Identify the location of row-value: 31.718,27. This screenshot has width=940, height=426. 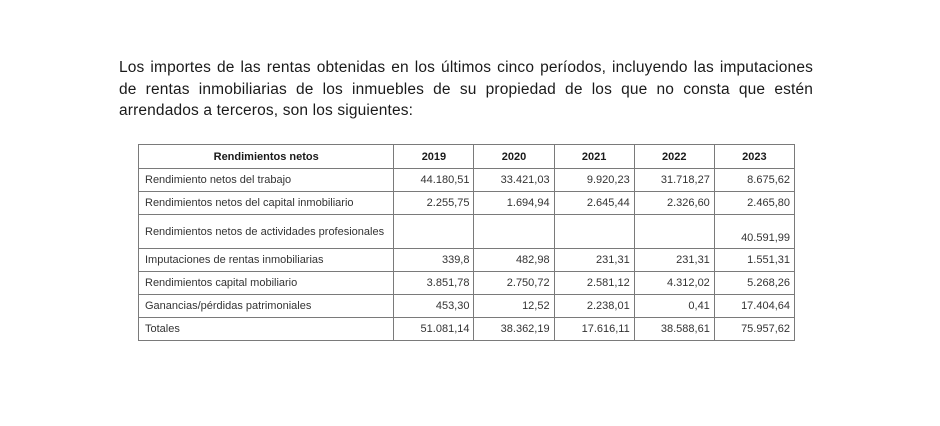
(674, 180).